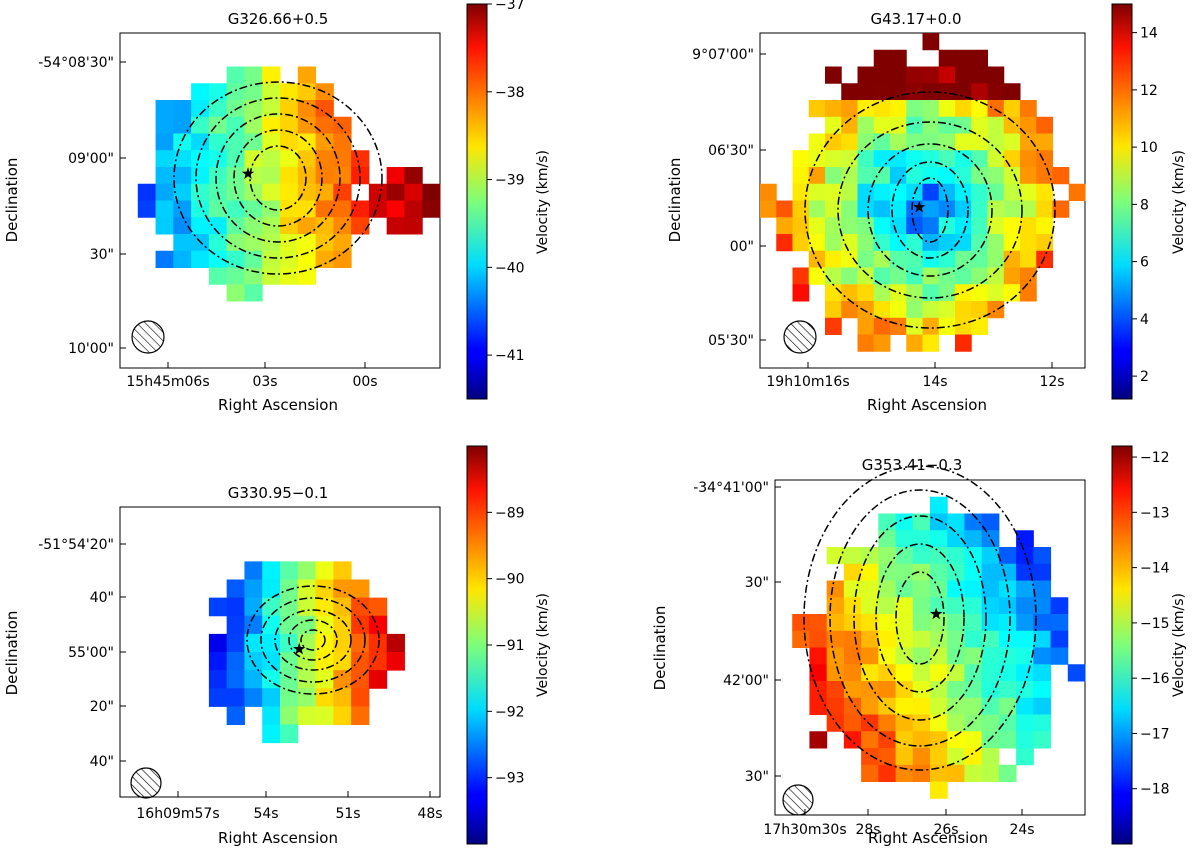 The height and width of the screenshot is (850, 1200). Describe the element at coordinates (934, 382) in the screenshot. I see `x-tick-label: 14s` at that location.